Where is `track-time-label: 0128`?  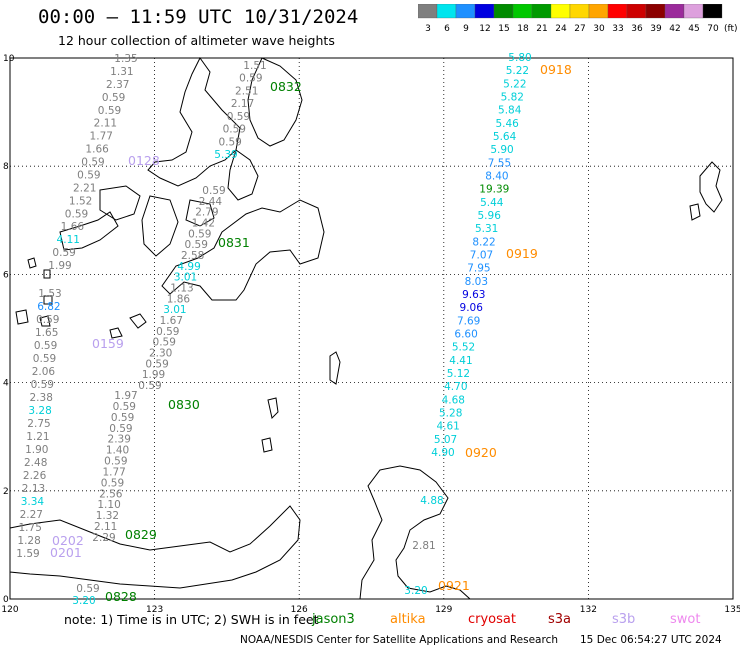
track-time-label: 0128 is located at coordinates (144, 160).